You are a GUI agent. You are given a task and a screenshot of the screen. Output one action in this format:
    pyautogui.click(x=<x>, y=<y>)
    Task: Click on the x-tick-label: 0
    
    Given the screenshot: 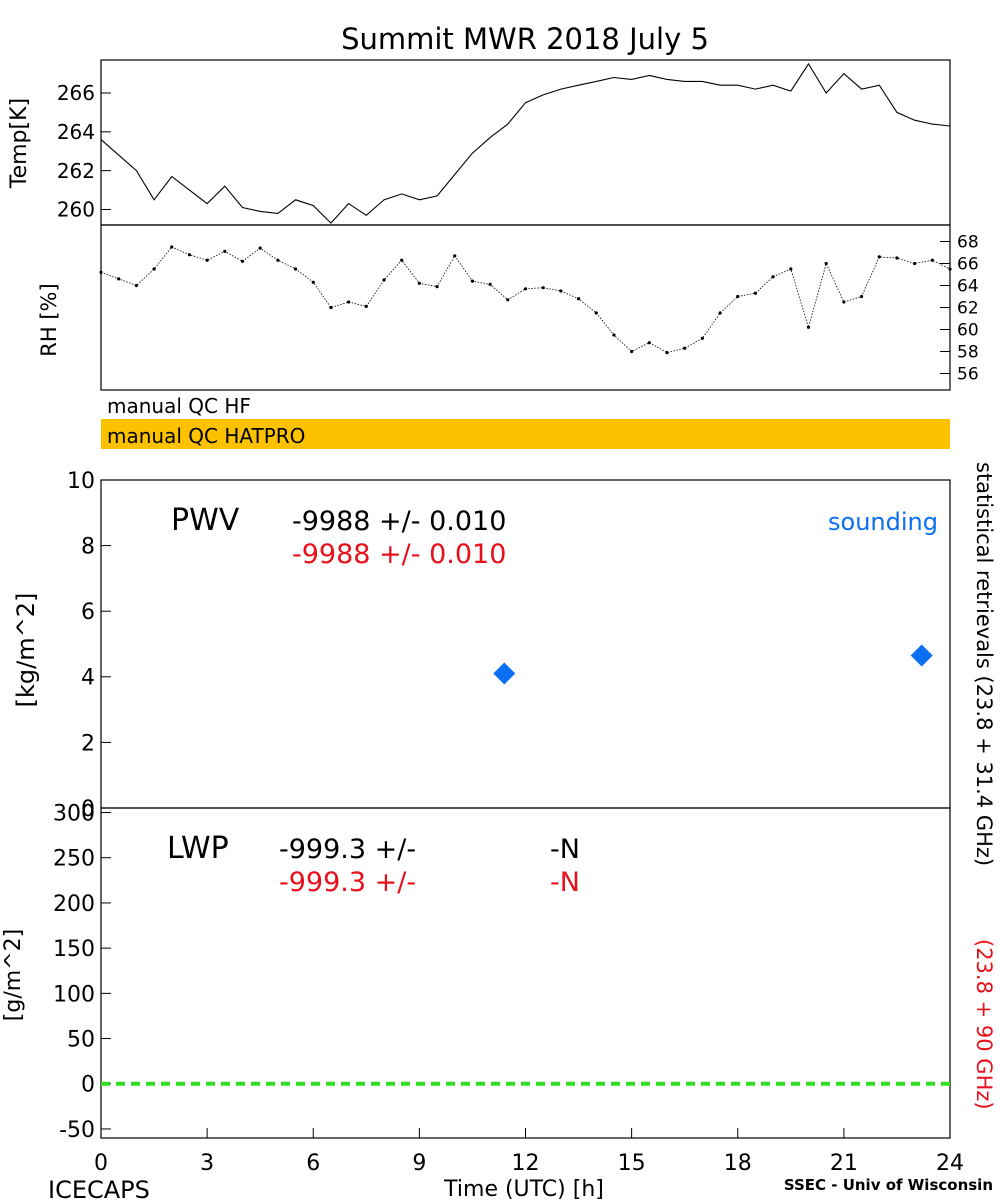 What is the action you would take?
    pyautogui.click(x=101, y=1163)
    